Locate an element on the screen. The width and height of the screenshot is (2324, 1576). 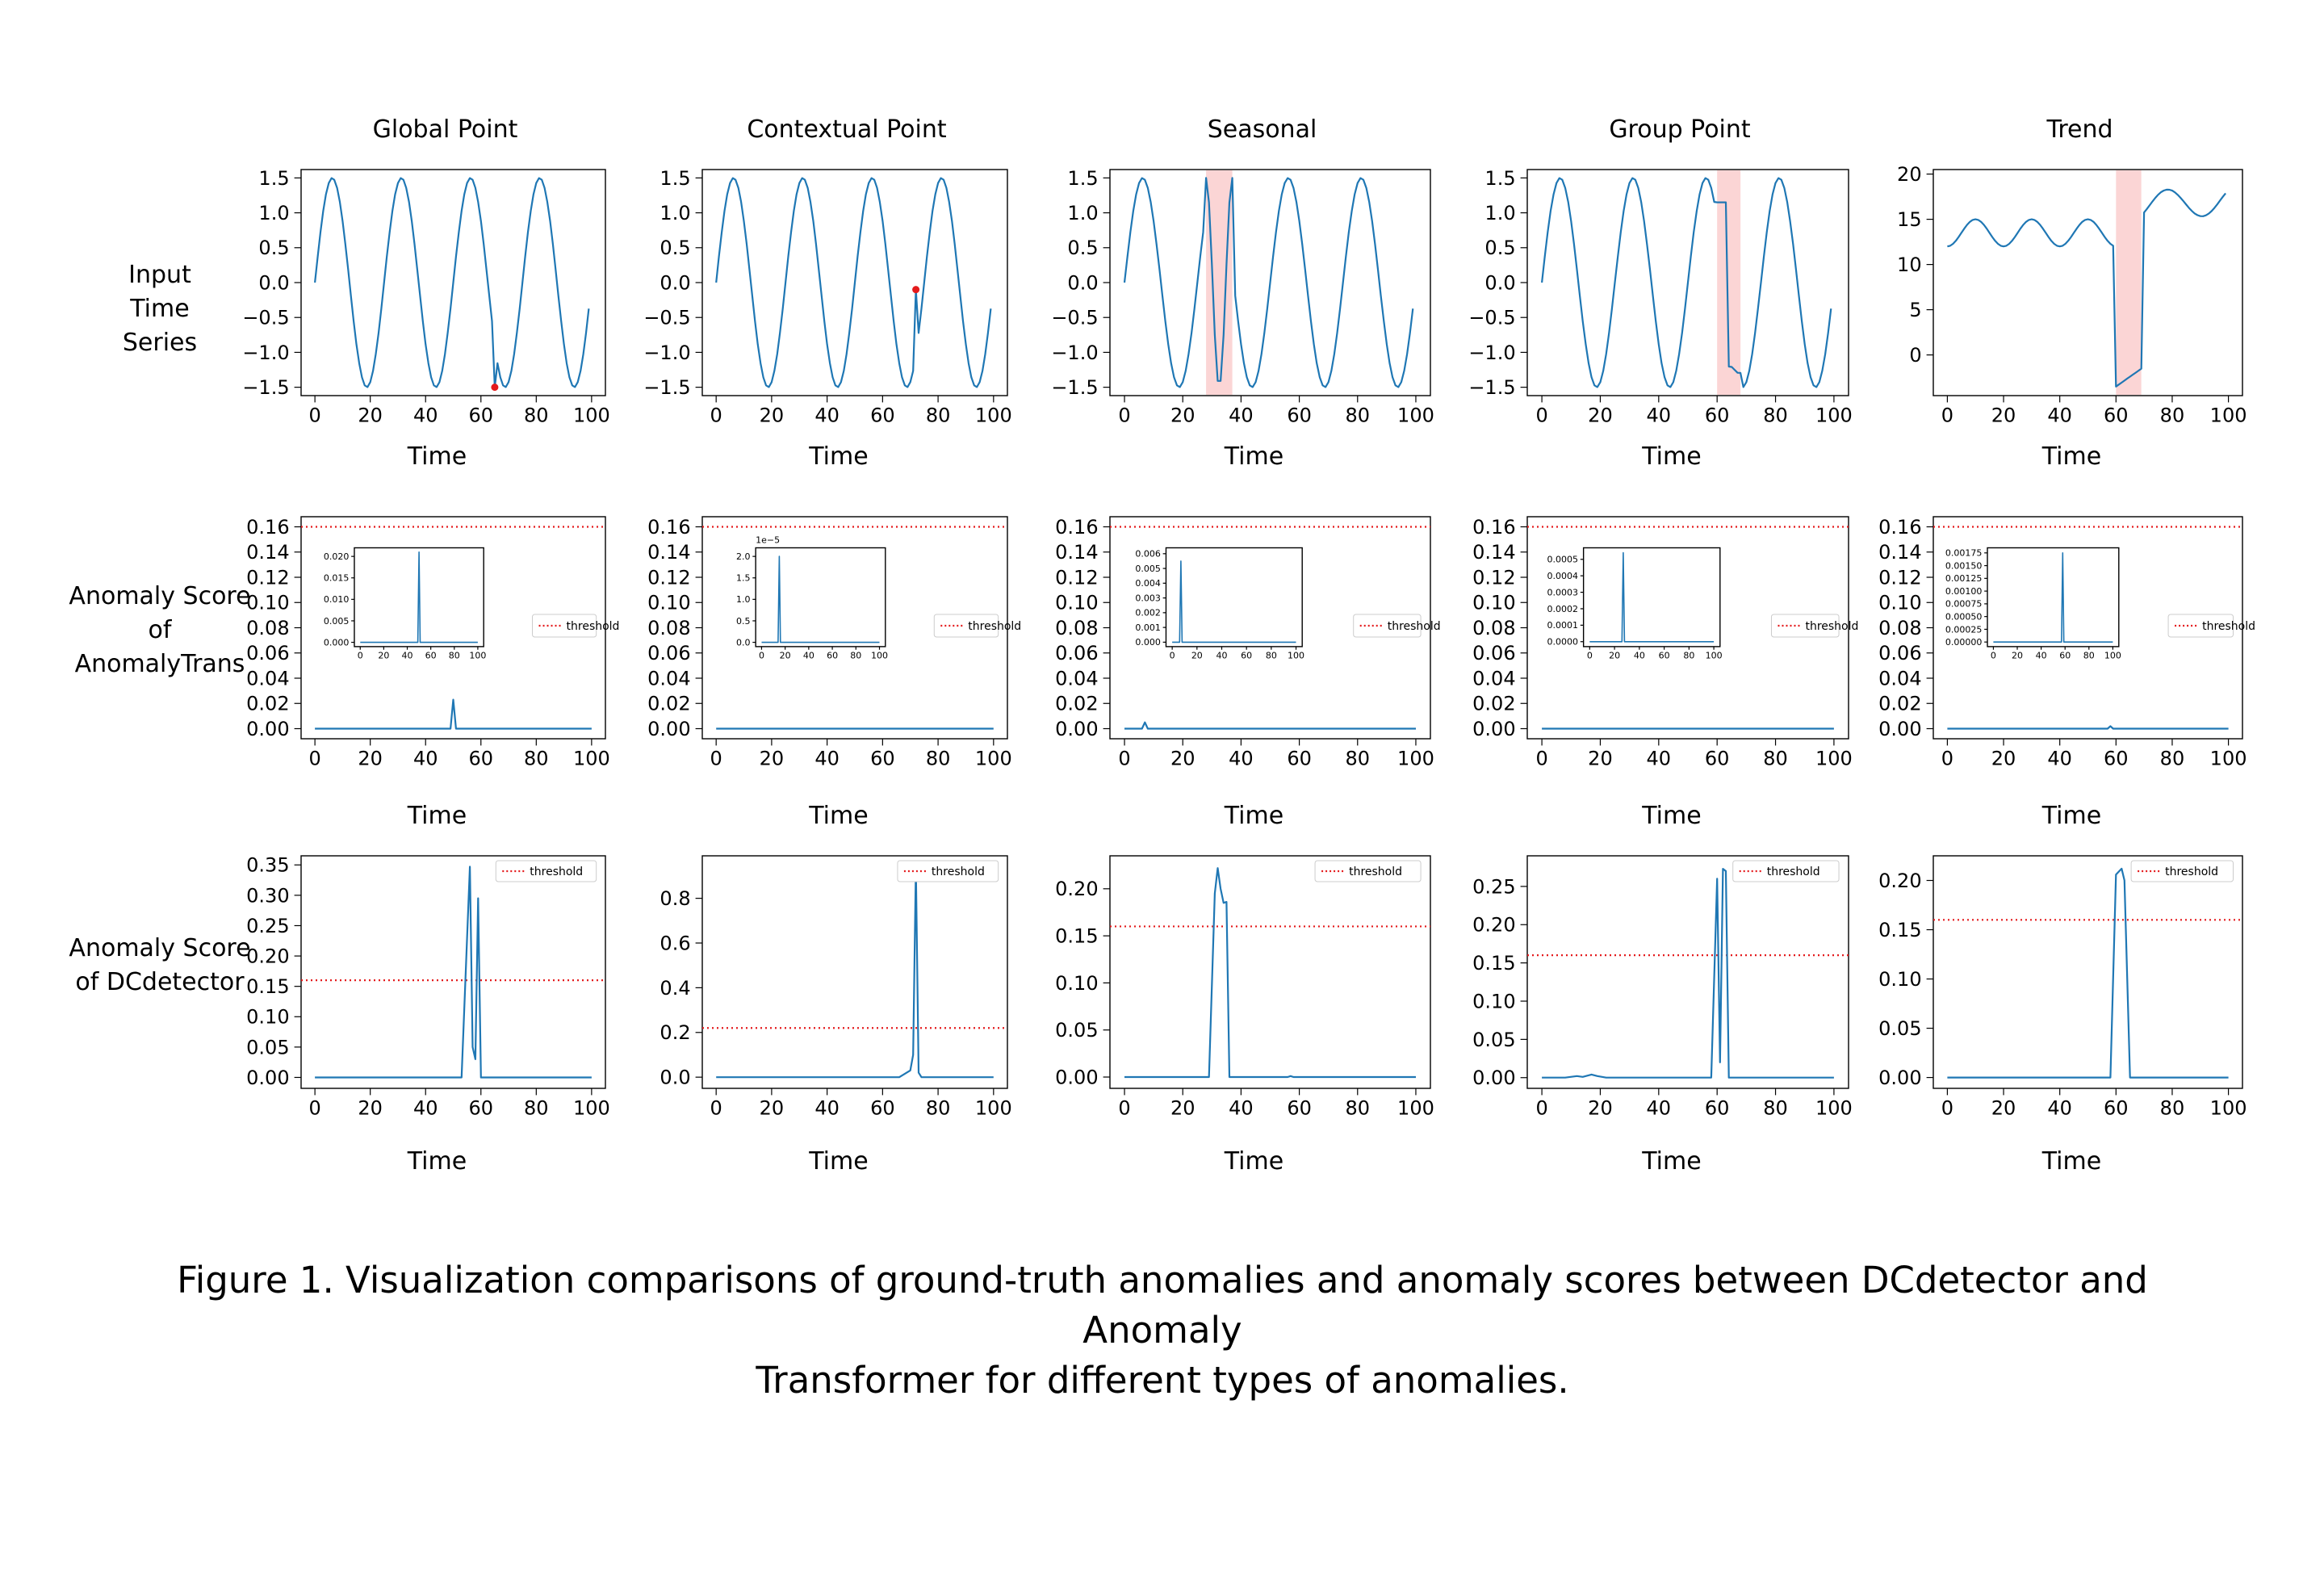
at-seasonal-xlabel: Time is located at coordinates (1253, 816).